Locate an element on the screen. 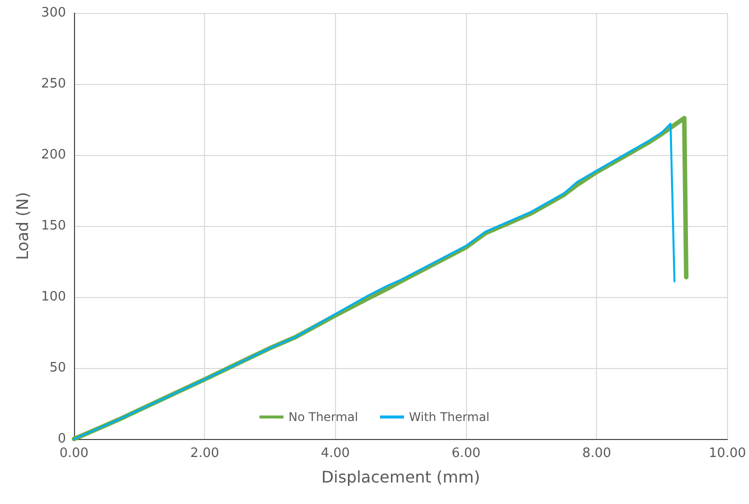  x-tick-label: 2.00 is located at coordinates (205, 453).